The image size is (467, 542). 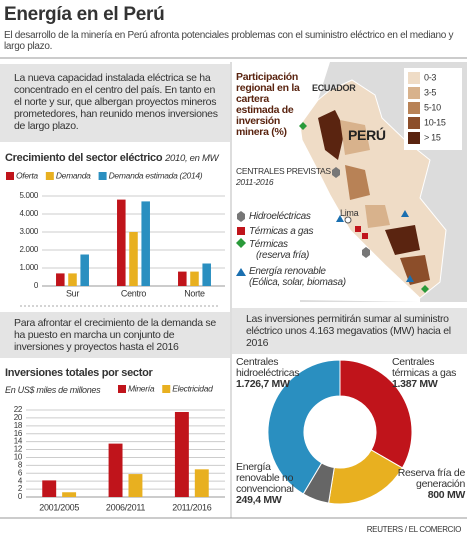 I want to click on y-tick-label: 22, so click(x=18, y=409).